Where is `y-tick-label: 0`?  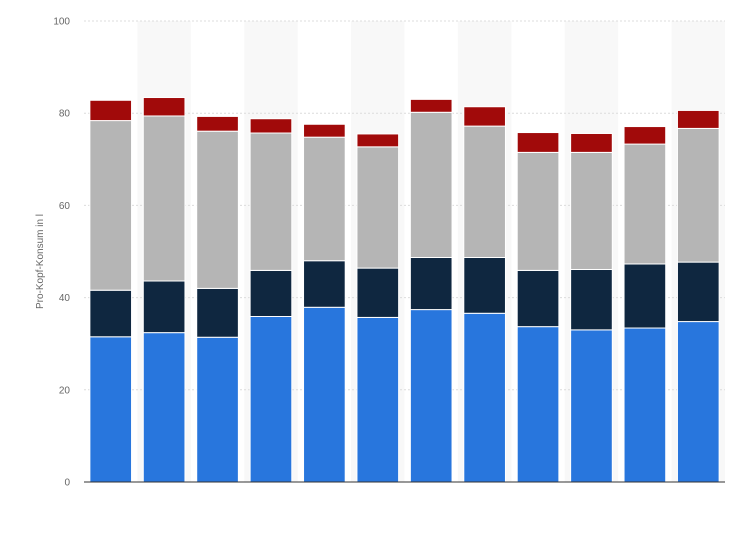
y-tick-label: 0 is located at coordinates (67, 483).